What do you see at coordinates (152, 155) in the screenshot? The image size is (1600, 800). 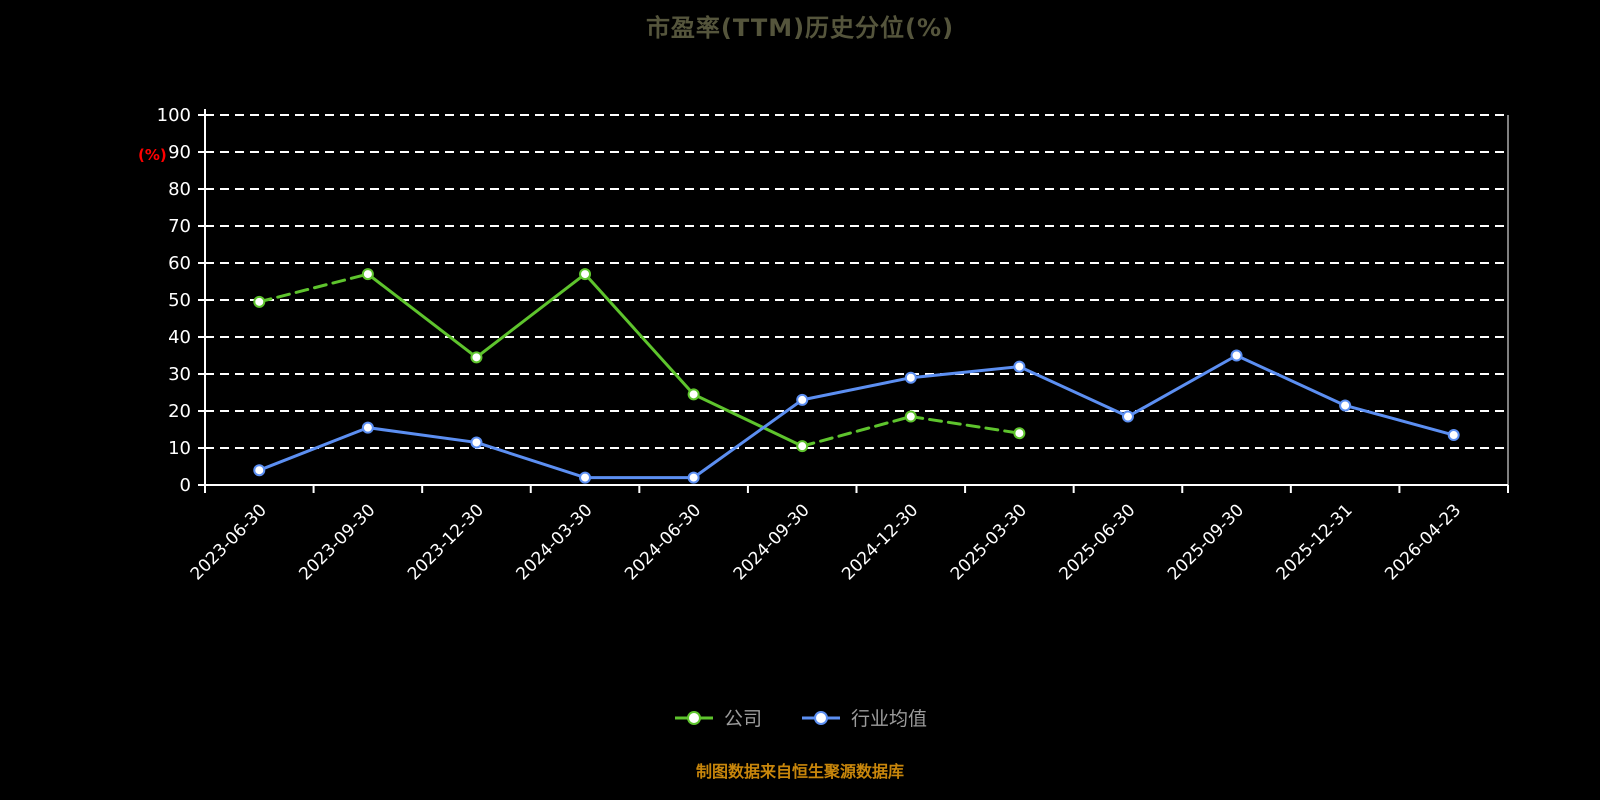 I see `y-axis-unit-label: (%)` at bounding box center [152, 155].